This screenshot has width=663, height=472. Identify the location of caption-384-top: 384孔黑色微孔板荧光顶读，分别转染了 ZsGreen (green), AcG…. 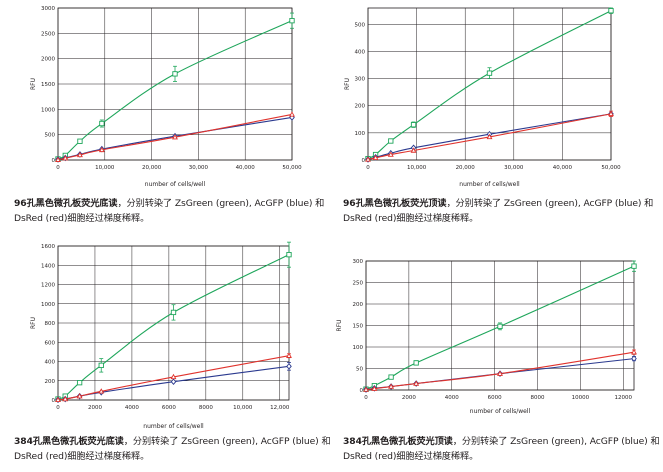
(503, 449).